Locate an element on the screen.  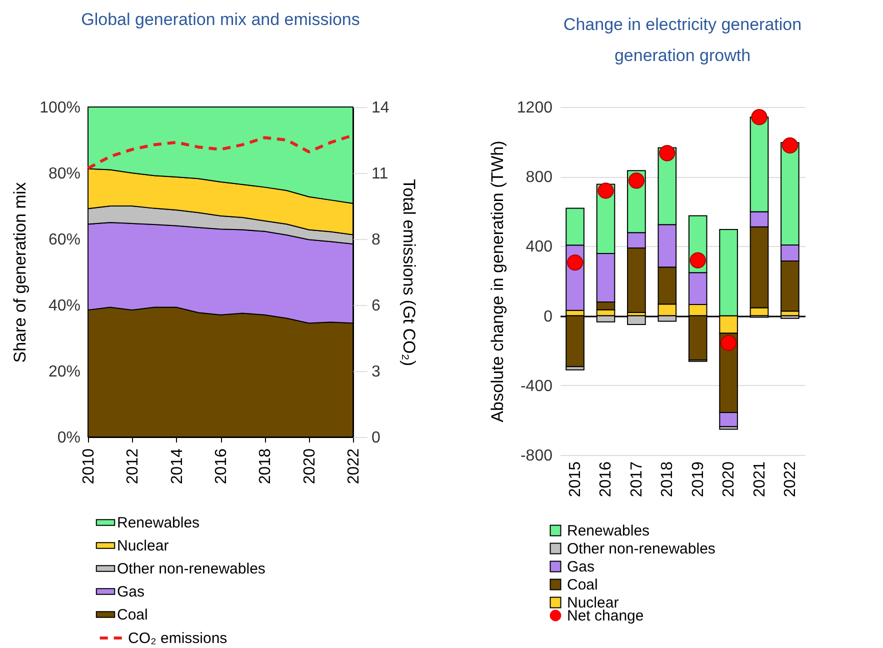
y-tick-label: 800 is located at coordinates (539, 177).